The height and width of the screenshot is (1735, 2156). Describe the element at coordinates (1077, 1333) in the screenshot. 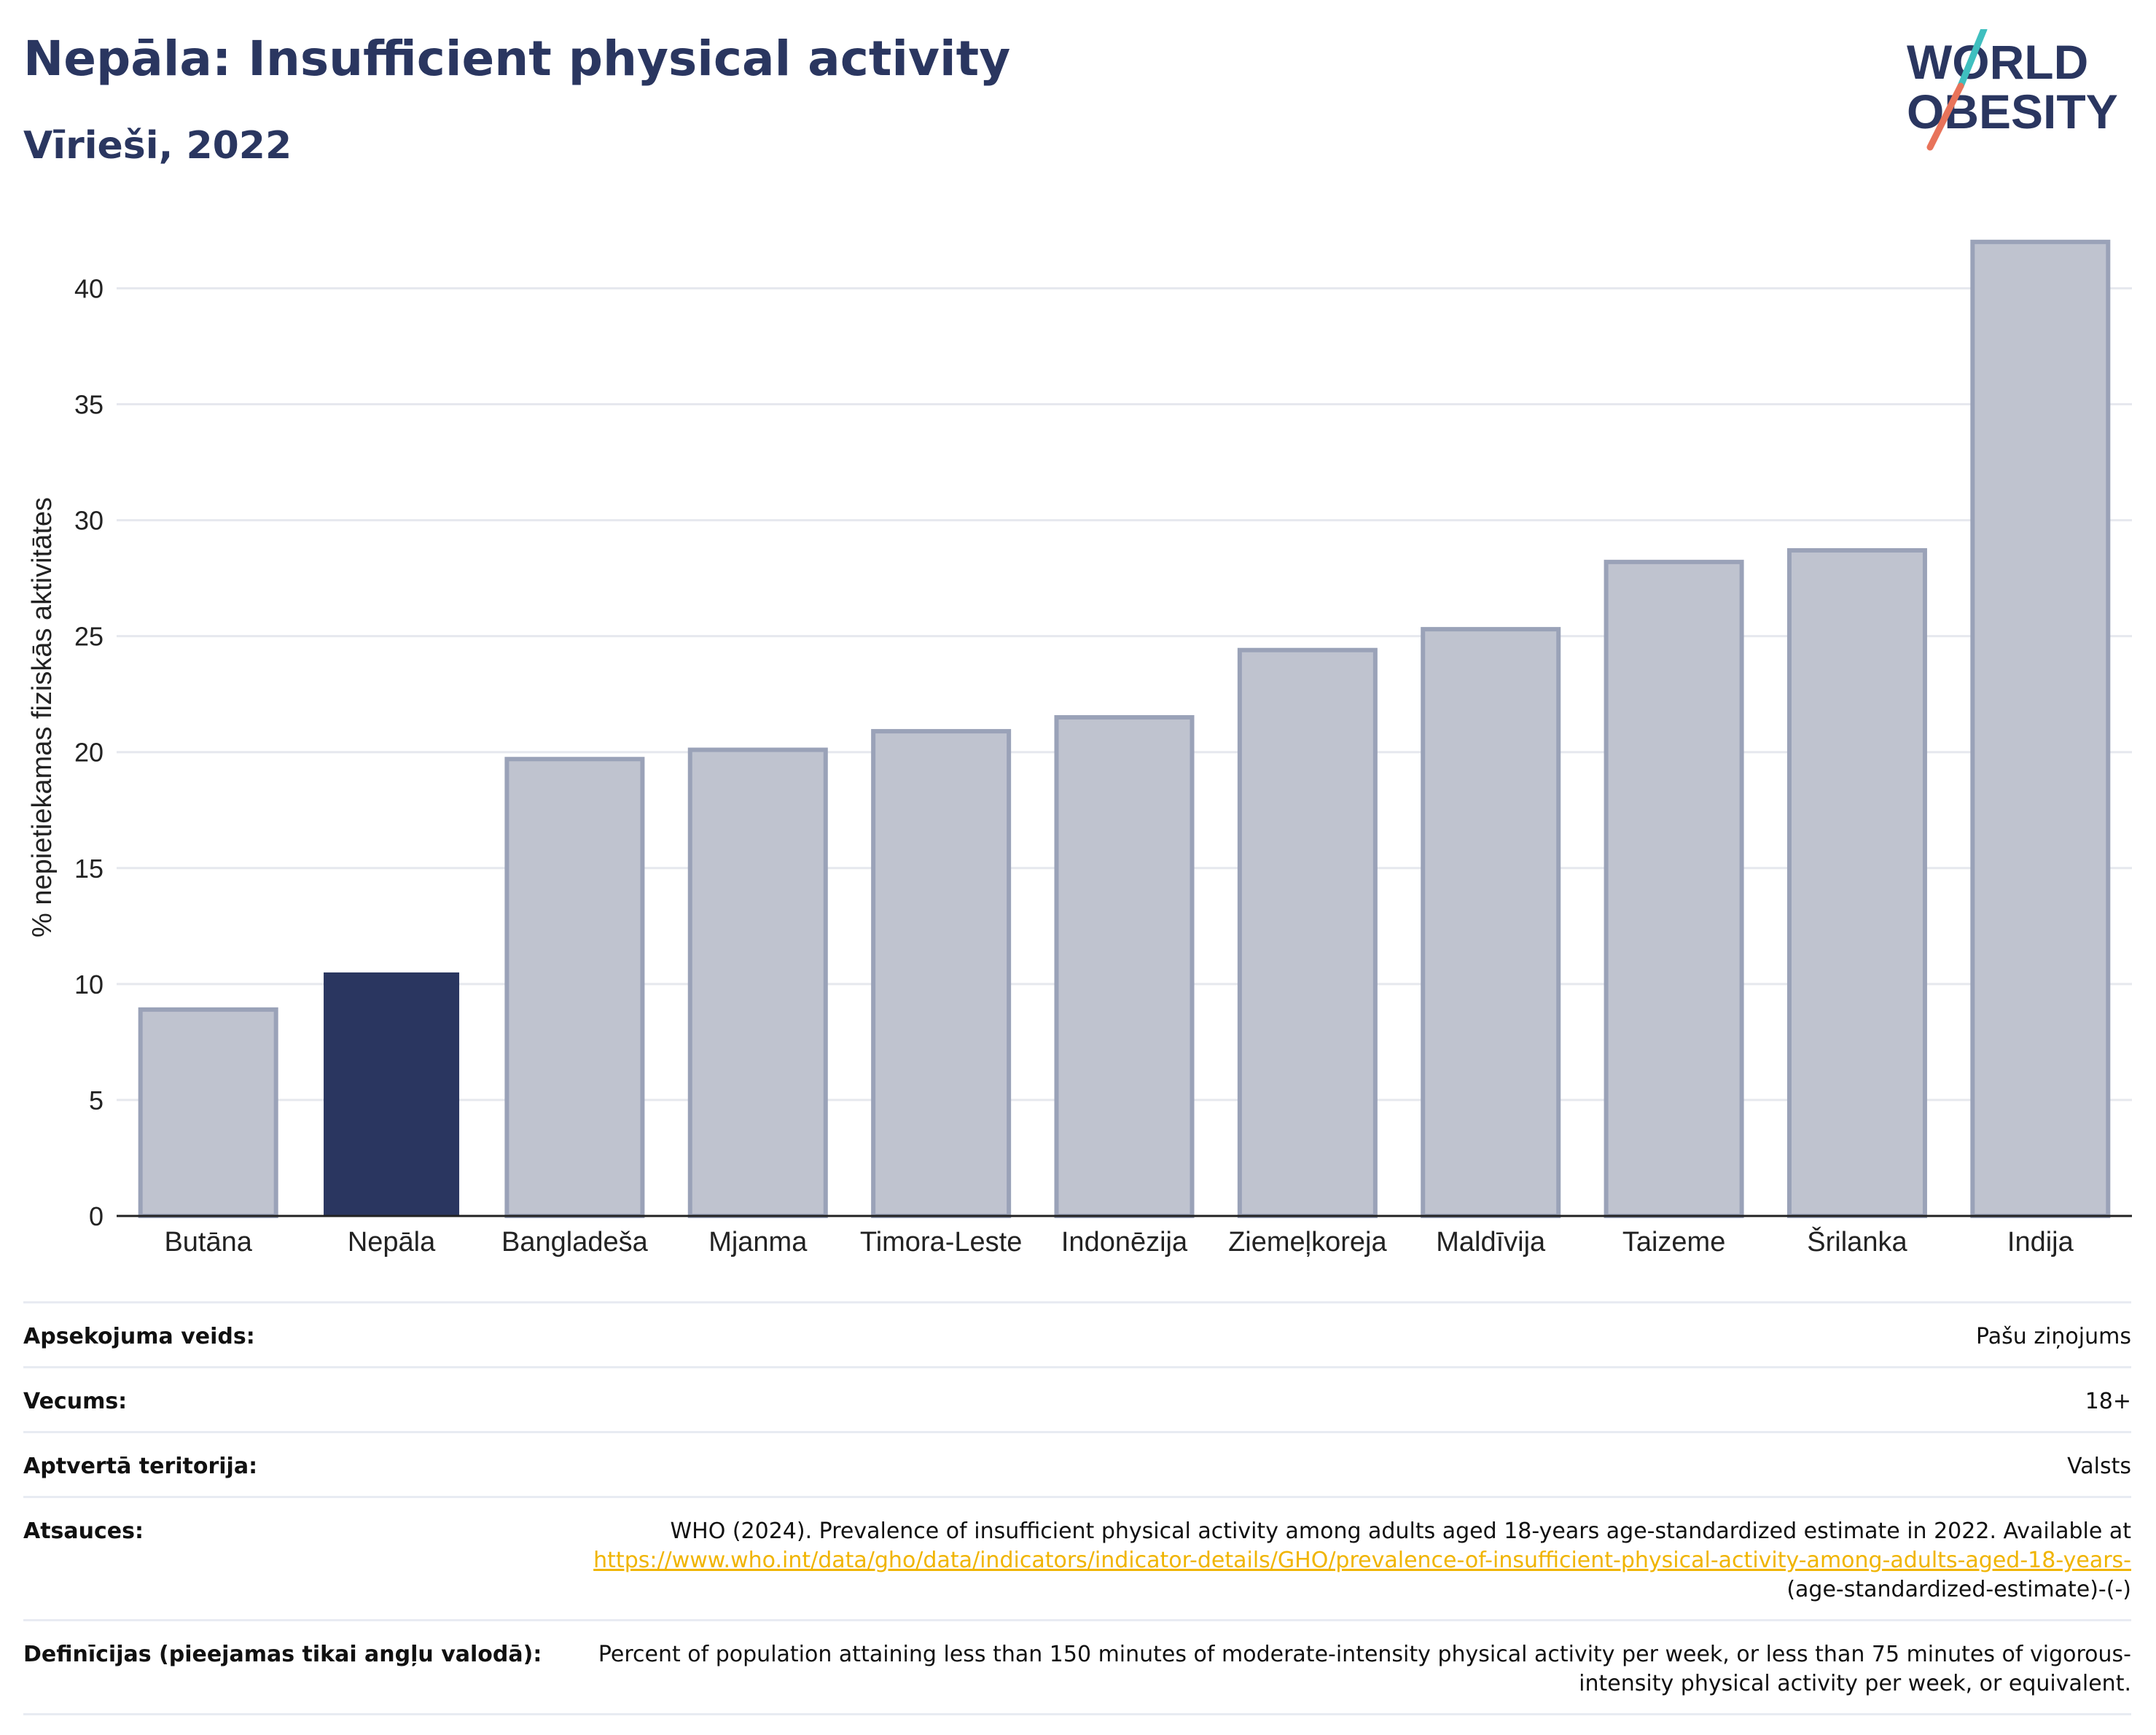

I see `meta-row-survey-type: Apsekojuma veids: Pašu ziņojums` at that location.